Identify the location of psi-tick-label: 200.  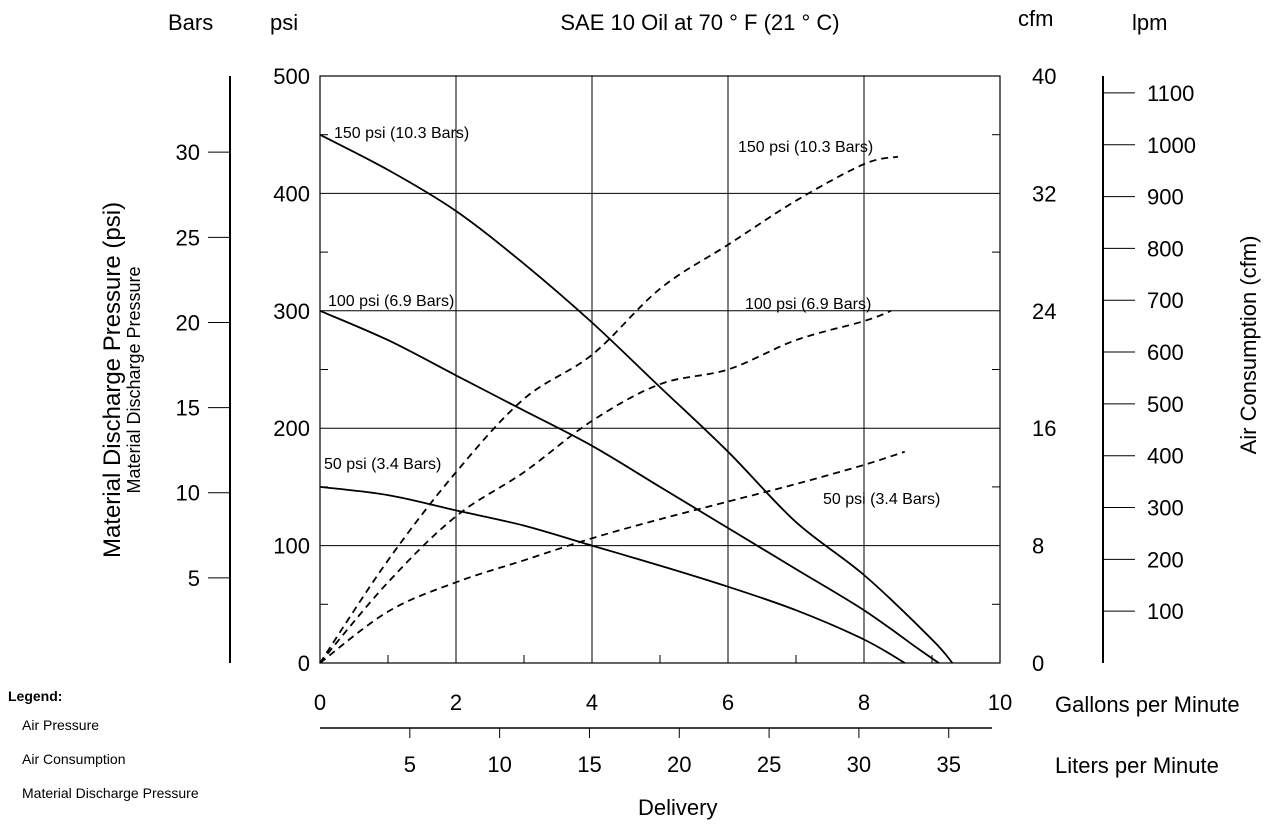
(291, 428).